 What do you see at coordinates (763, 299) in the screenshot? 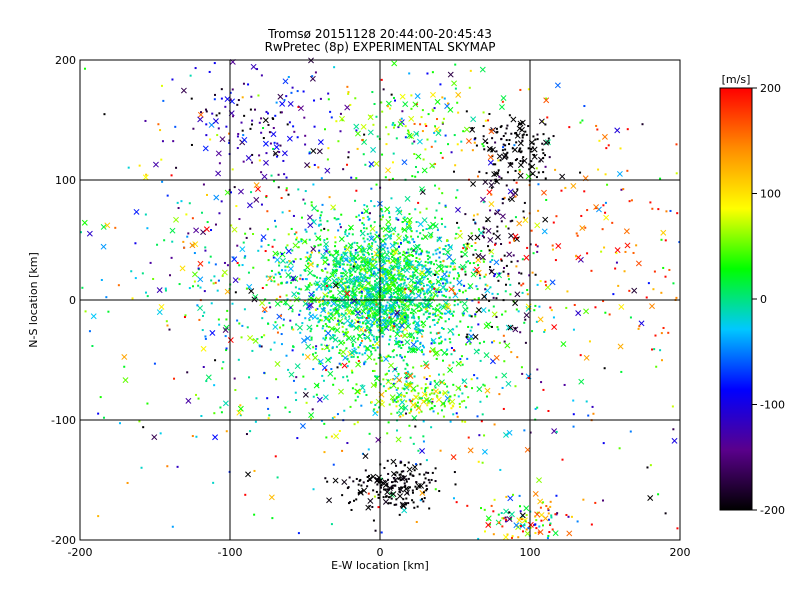
I see `colorbar-tick-label: 0` at bounding box center [763, 299].